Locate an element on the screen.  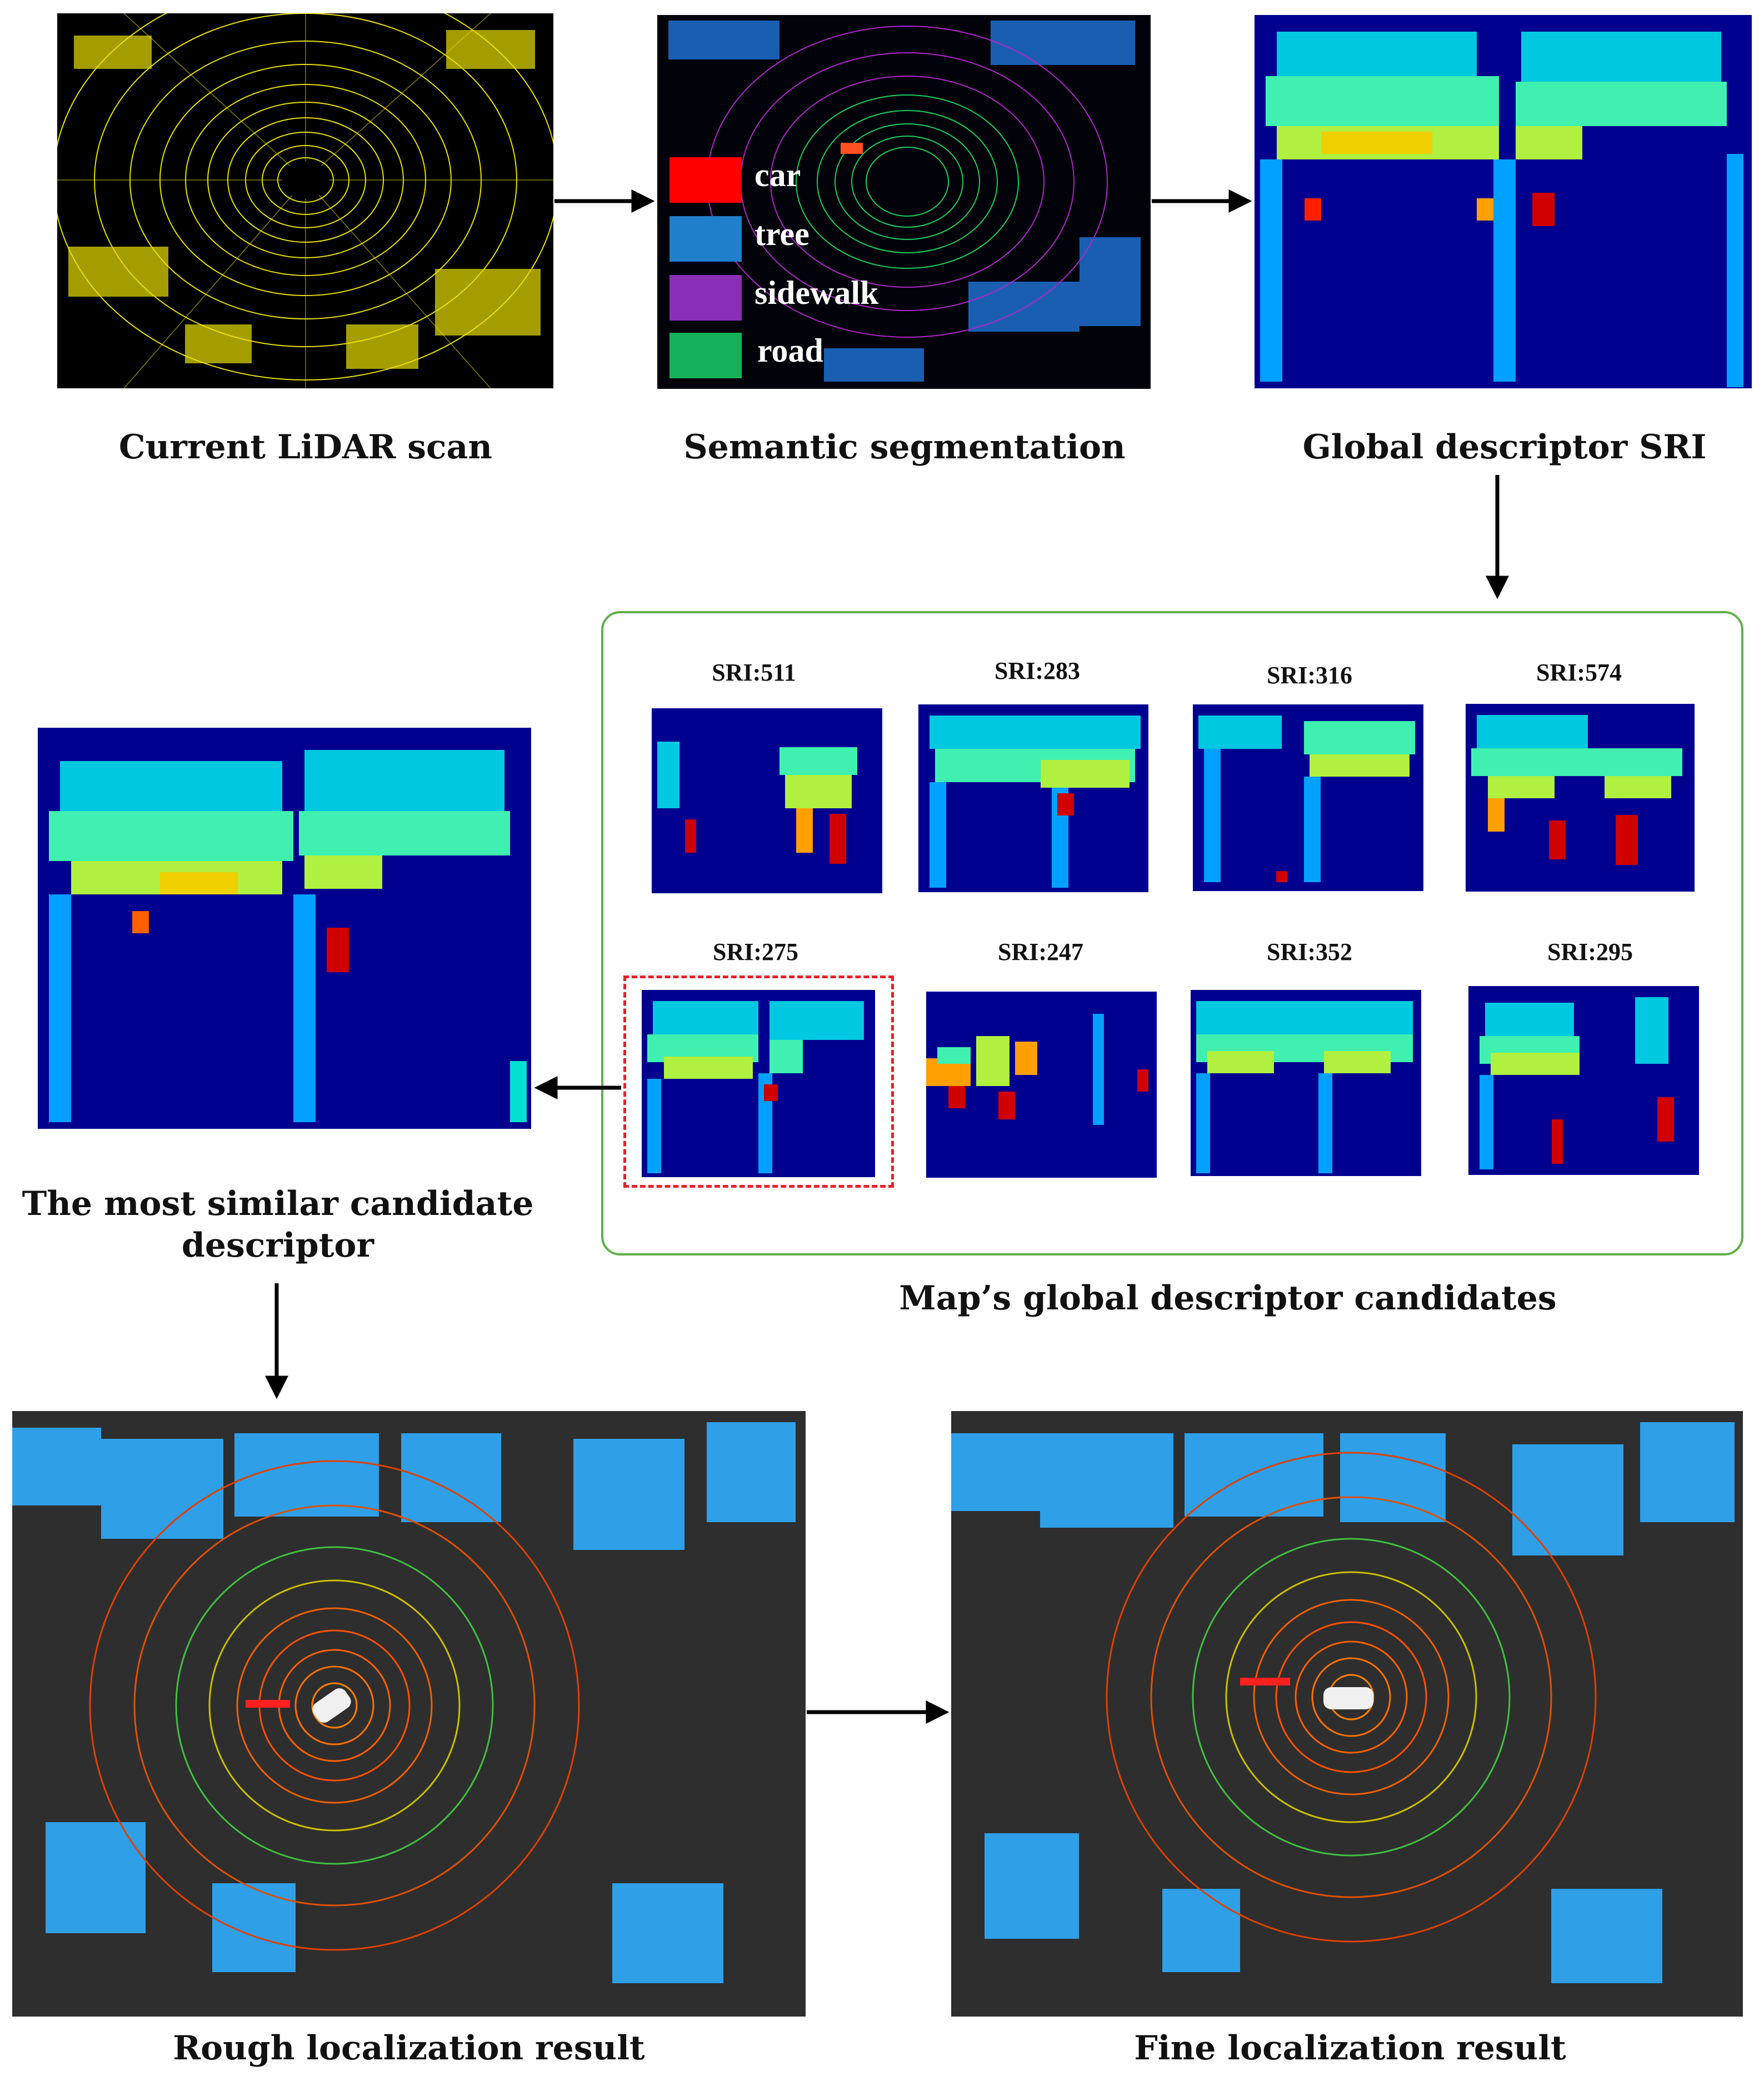
fine-localization-image is located at coordinates (1347, 1714).